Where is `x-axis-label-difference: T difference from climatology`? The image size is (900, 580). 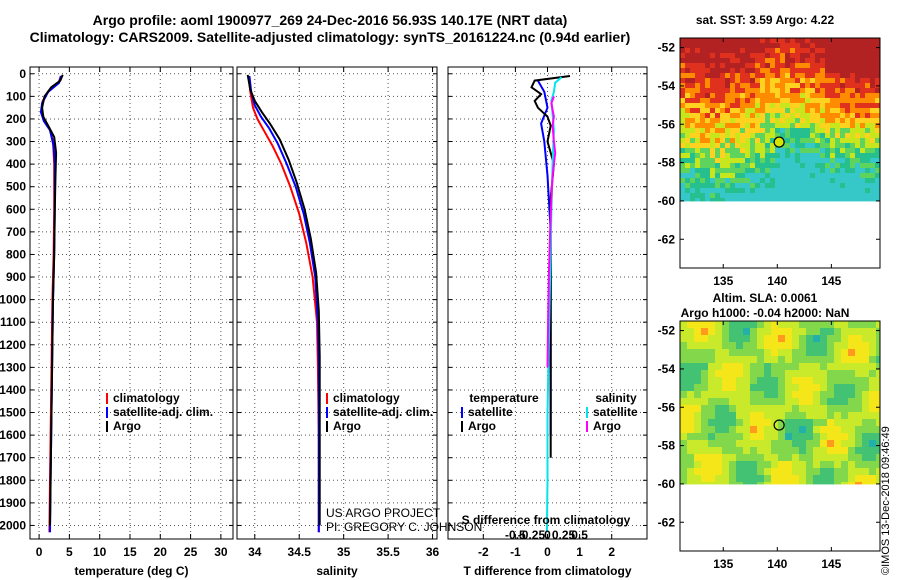
x-axis-label-difference: T difference from climatology is located at coordinates (547, 571).